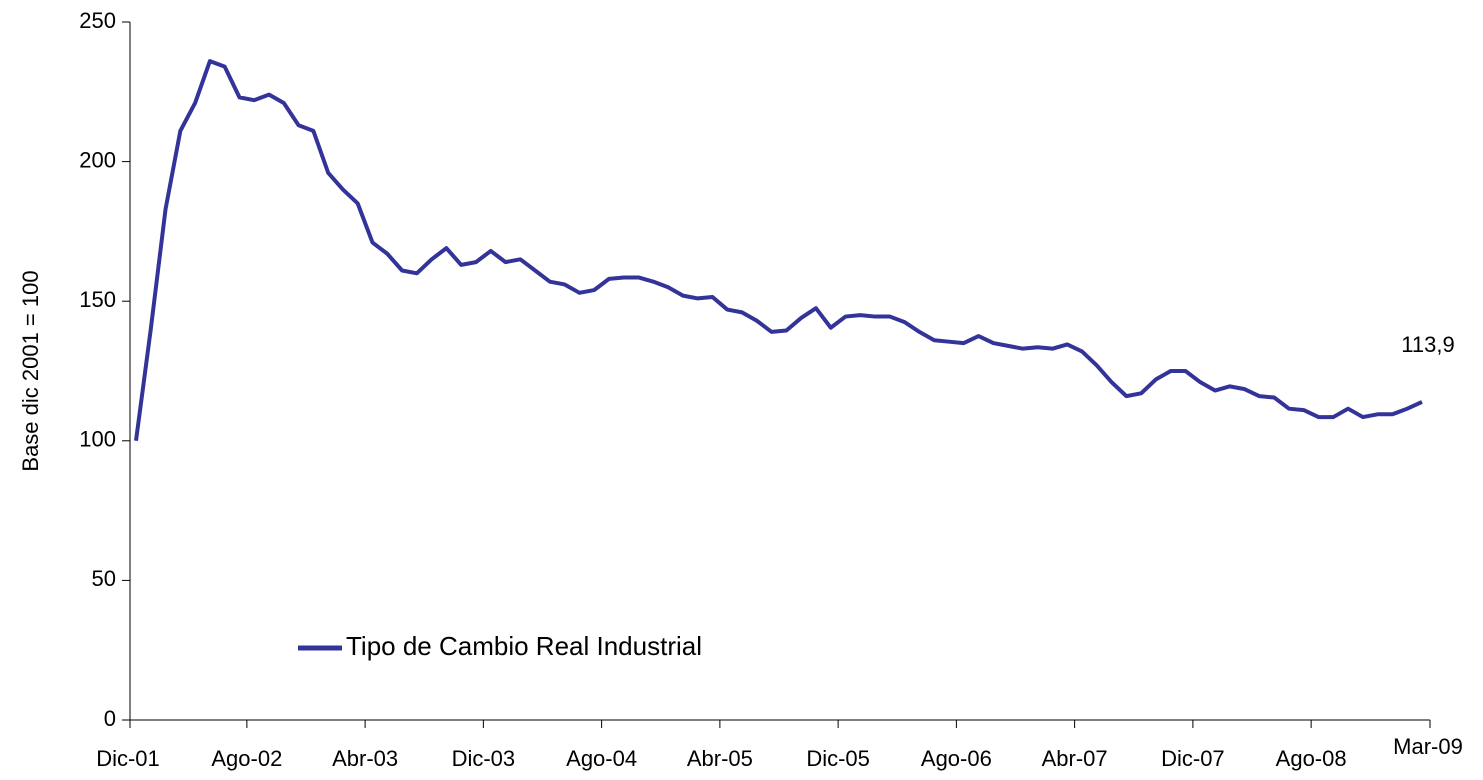 The image size is (1483, 780). What do you see at coordinates (956, 758) in the screenshot?
I see `x-tick-label: Ago-06` at bounding box center [956, 758].